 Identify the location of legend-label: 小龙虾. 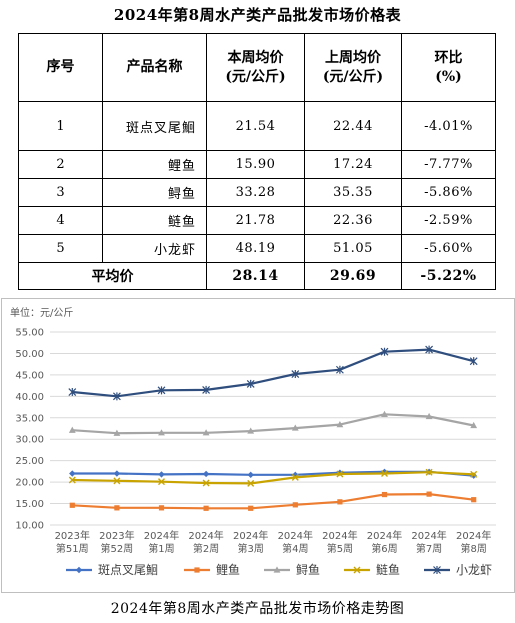
(474, 570).